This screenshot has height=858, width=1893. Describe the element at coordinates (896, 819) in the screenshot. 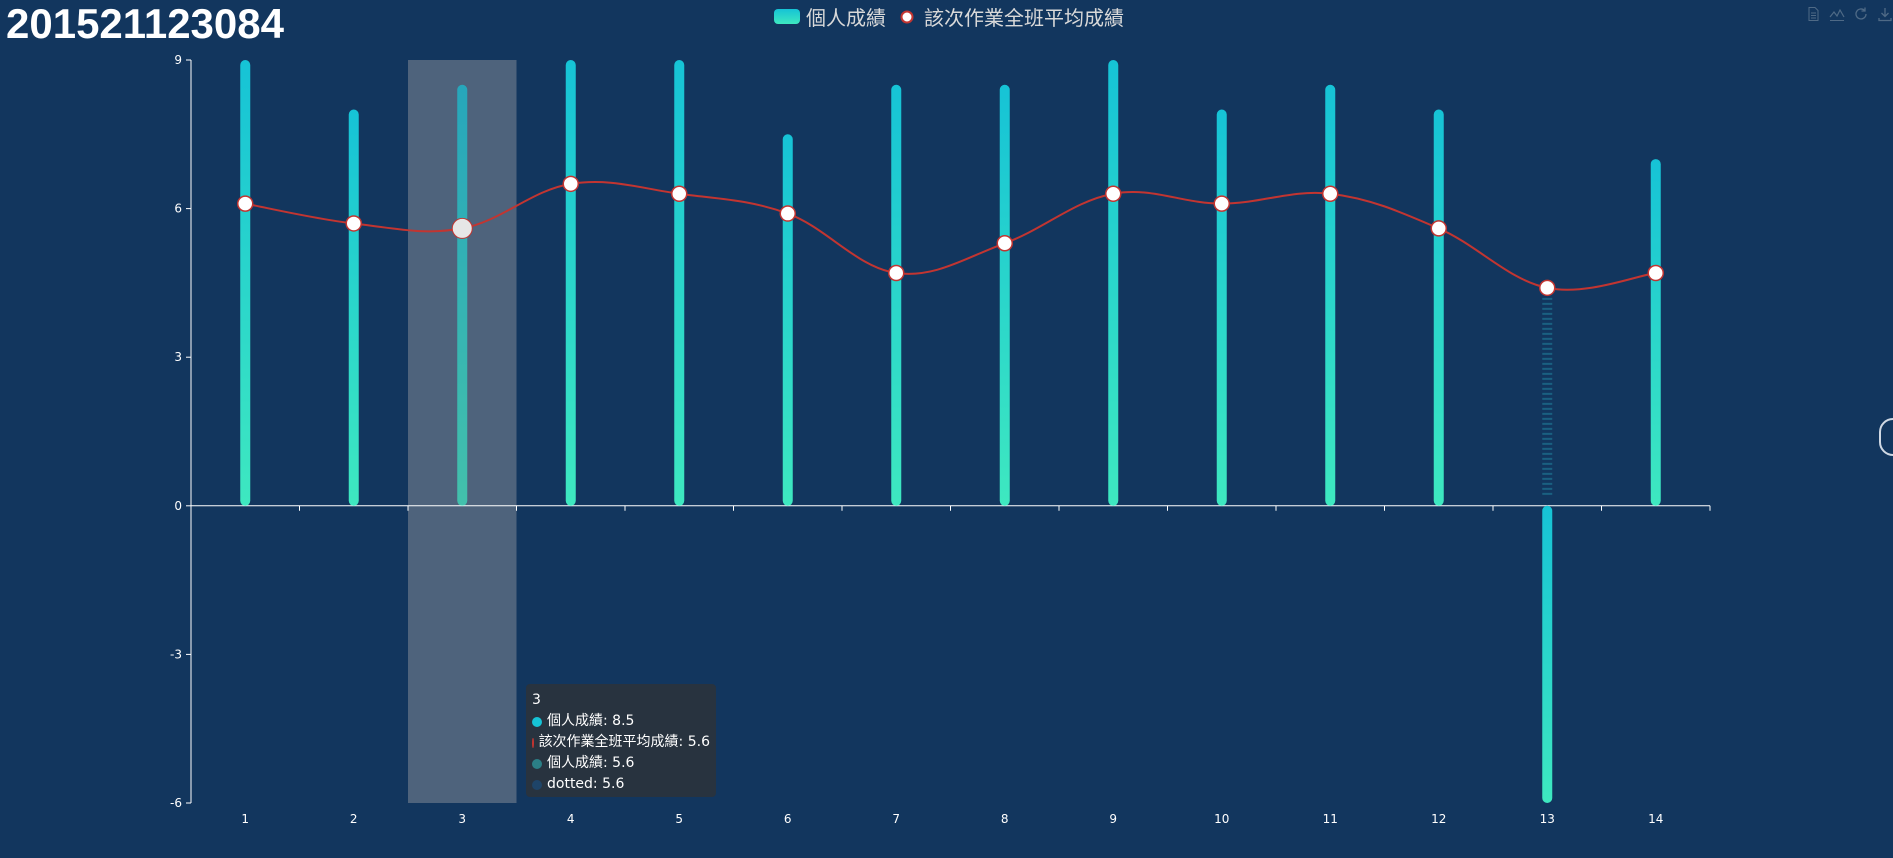

I see `x-tick-label: 7` at that location.